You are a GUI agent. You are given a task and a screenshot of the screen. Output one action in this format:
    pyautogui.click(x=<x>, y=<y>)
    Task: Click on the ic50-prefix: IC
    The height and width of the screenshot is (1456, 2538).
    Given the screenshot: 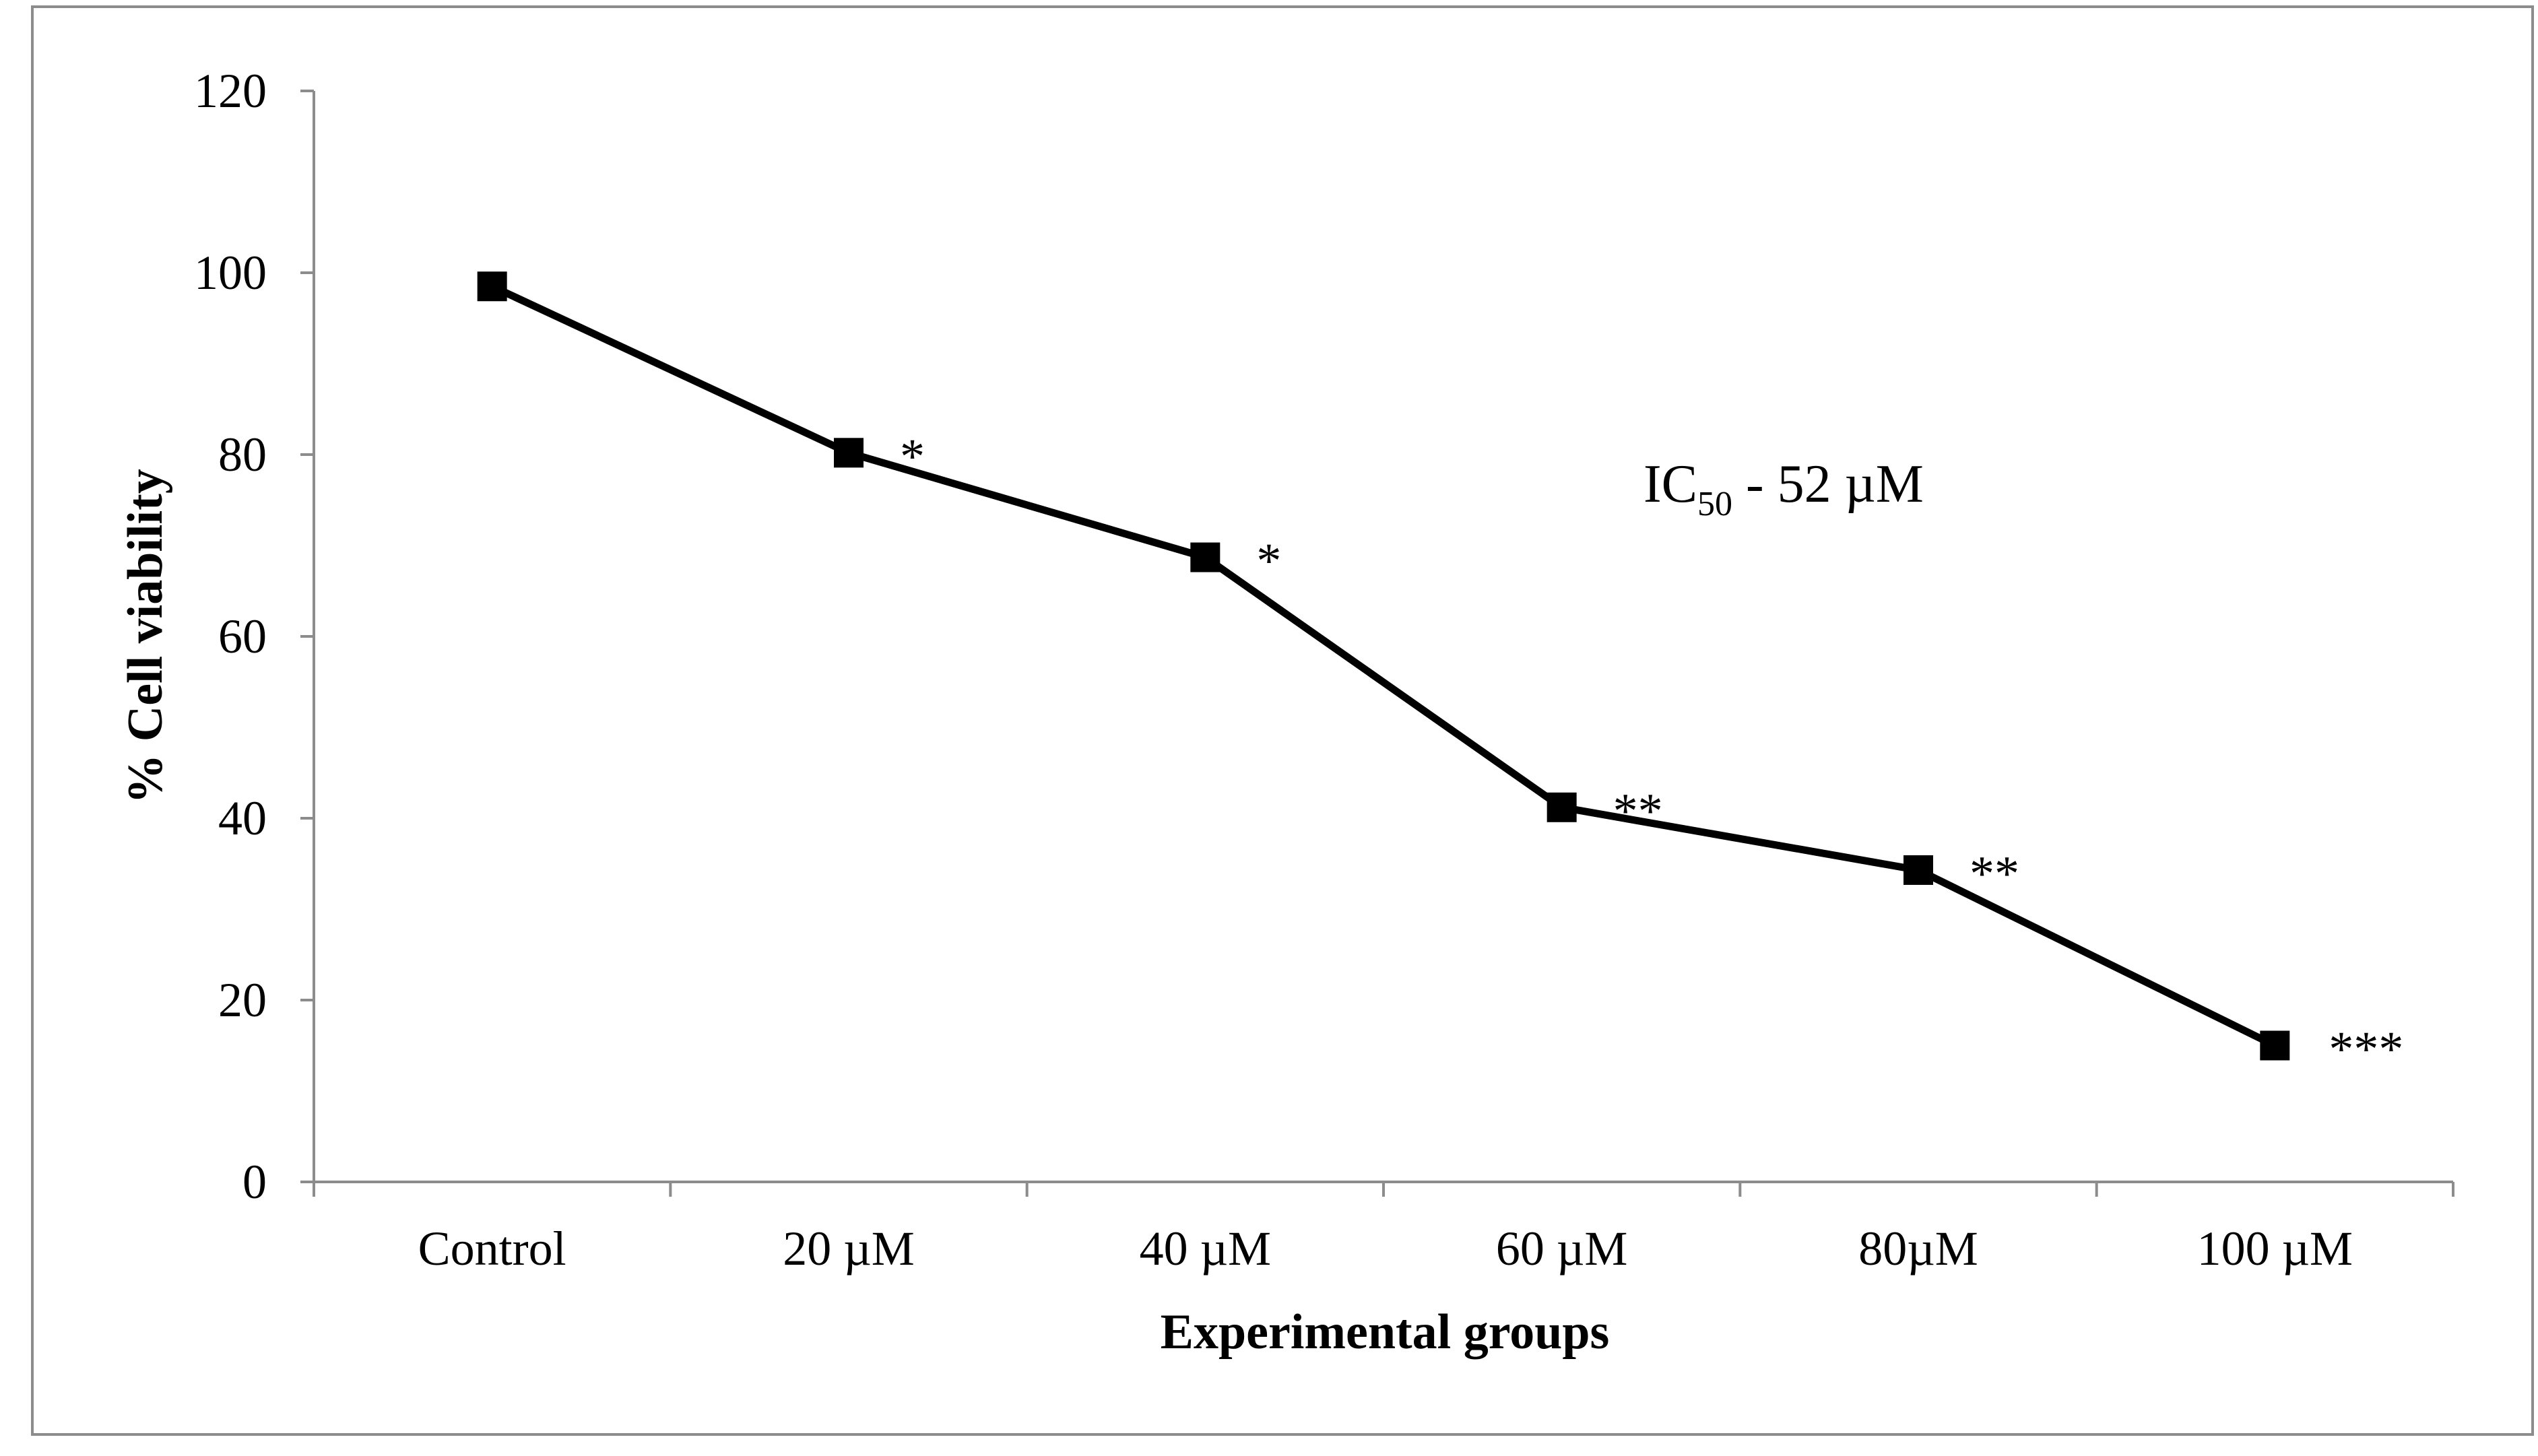 What is the action you would take?
    pyautogui.click(x=1670, y=485)
    